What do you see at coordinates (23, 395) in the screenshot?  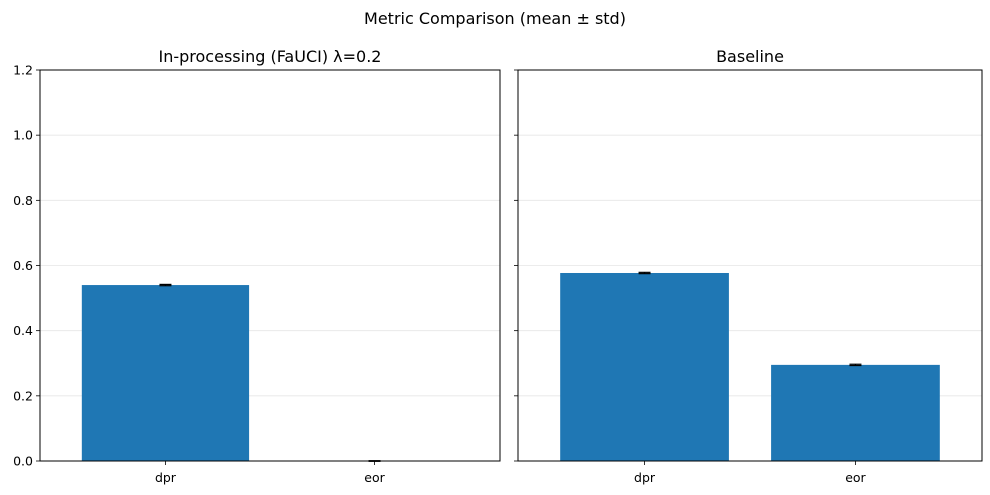 I see `y-tick-label: 0.2` at bounding box center [23, 395].